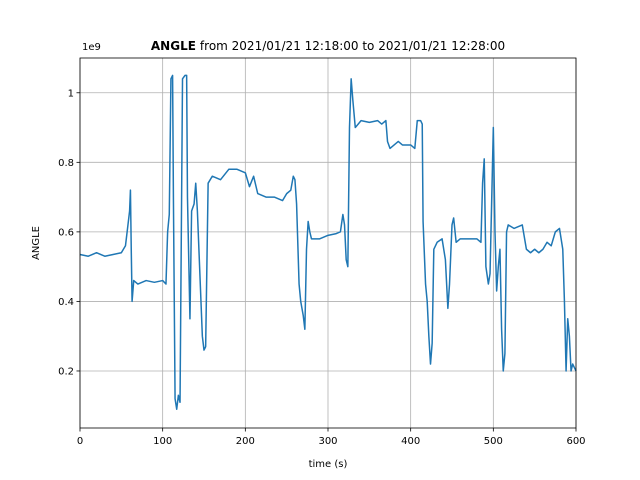 The image size is (640, 480). I want to click on x-tick-label: 500, so click(493, 441).